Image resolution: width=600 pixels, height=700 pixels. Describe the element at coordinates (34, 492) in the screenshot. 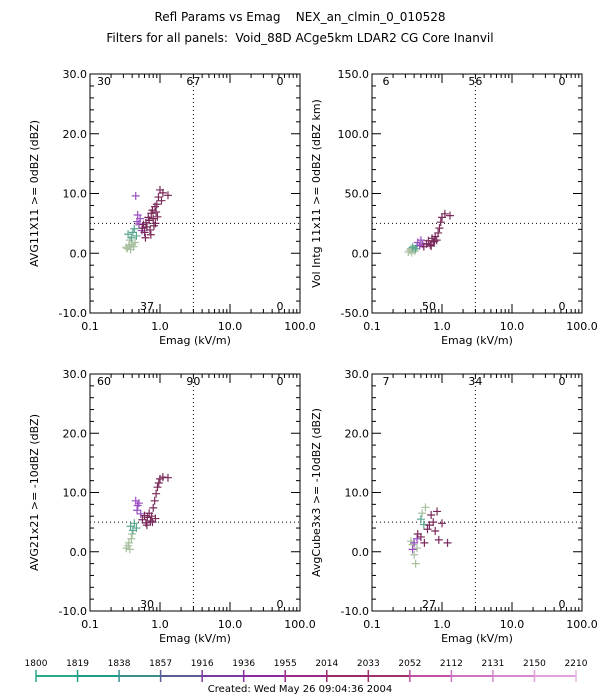

I see `y-axis-label: AVG21x21 >= -10dBZ (dBZ)` at that location.